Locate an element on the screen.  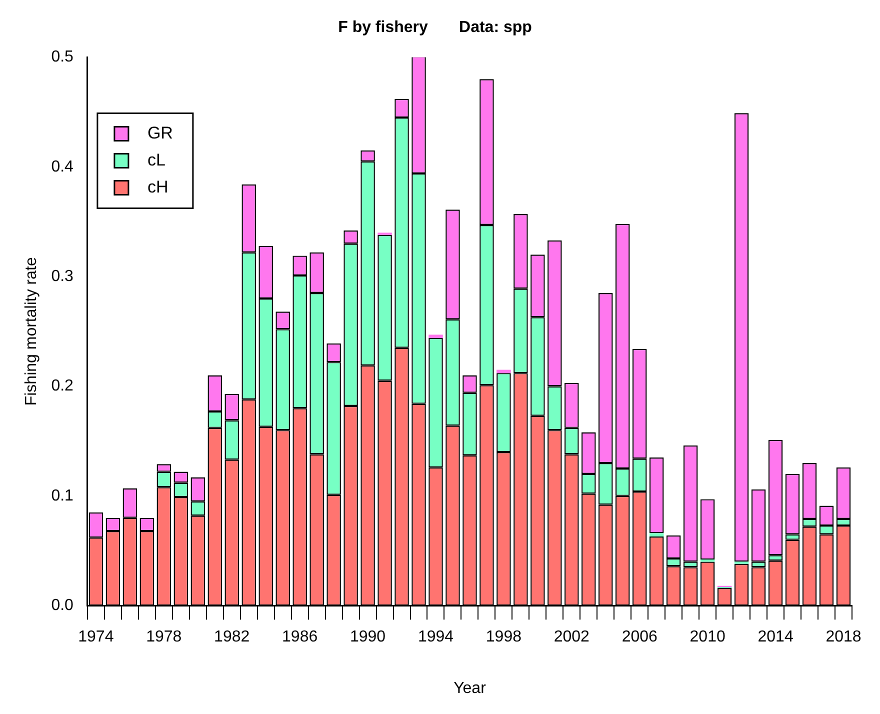
x-tick-label: 1982 is located at coordinates (232, 637).